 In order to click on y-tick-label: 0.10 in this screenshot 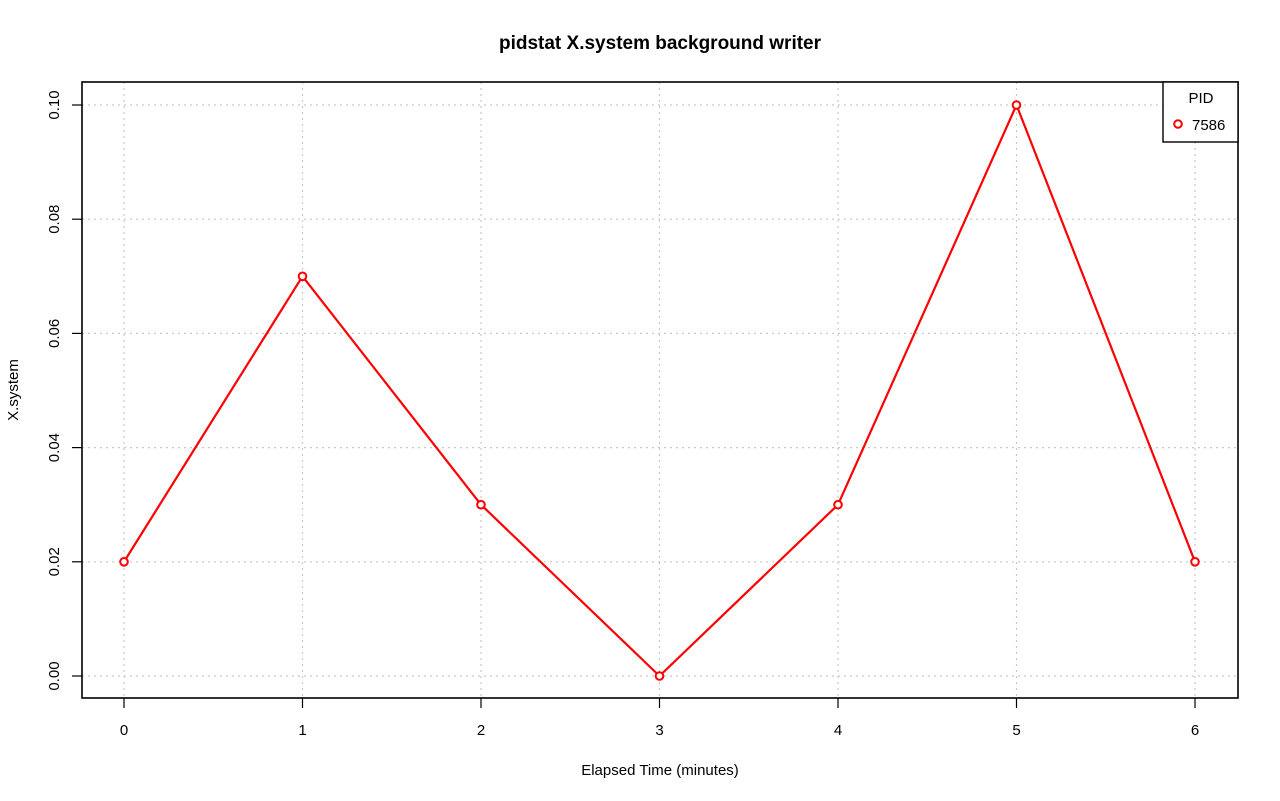, I will do `click(54, 104)`.